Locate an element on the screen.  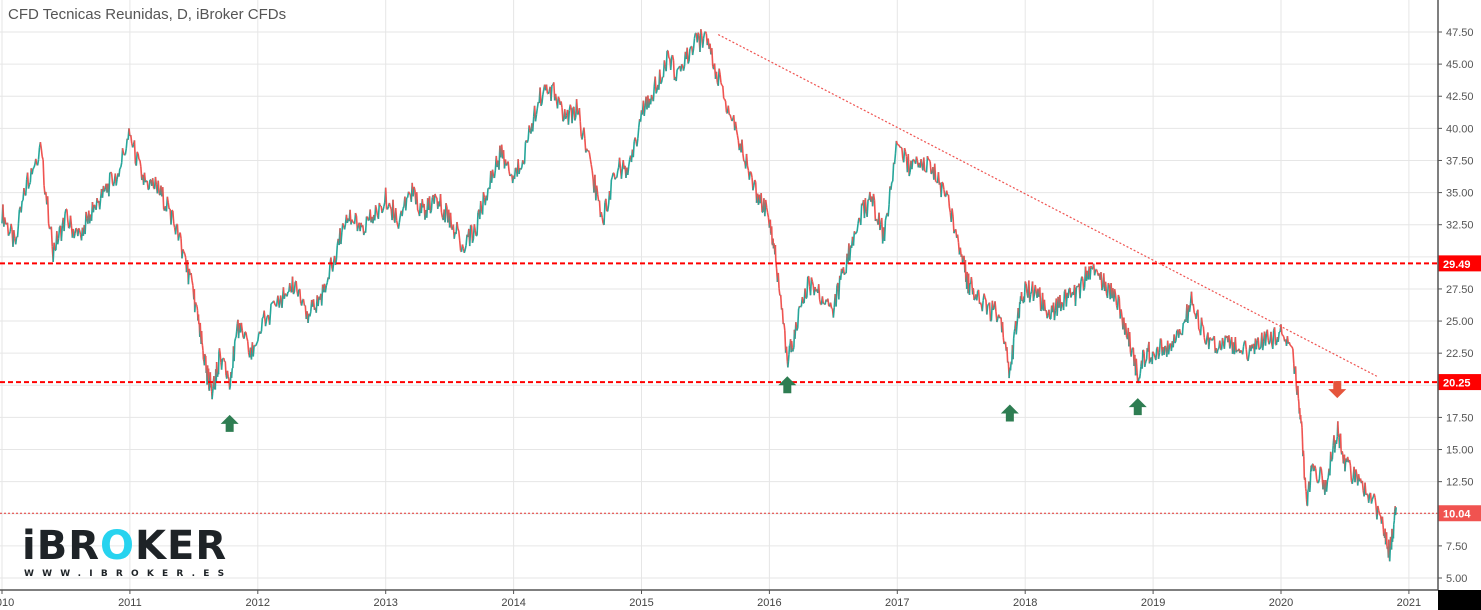
time-axis-label: 2018 is located at coordinates (1025, 603).